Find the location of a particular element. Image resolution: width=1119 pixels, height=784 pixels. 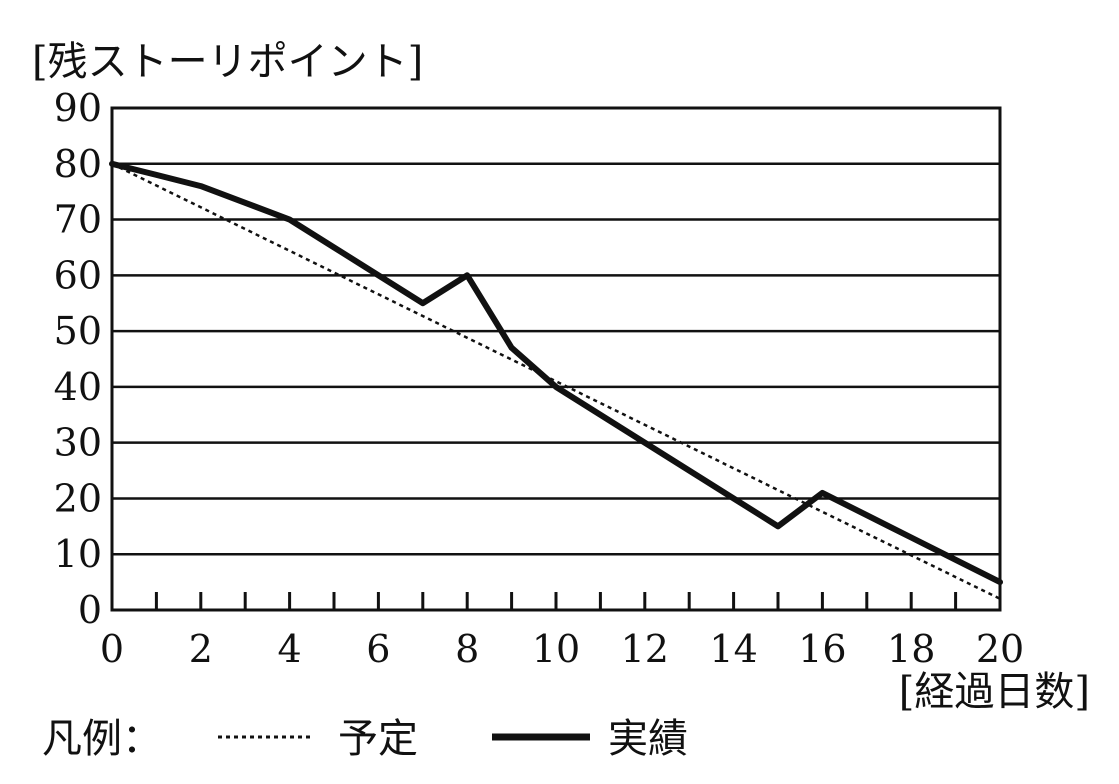

y-tick-label-20: 20 is located at coordinates (78, 498).